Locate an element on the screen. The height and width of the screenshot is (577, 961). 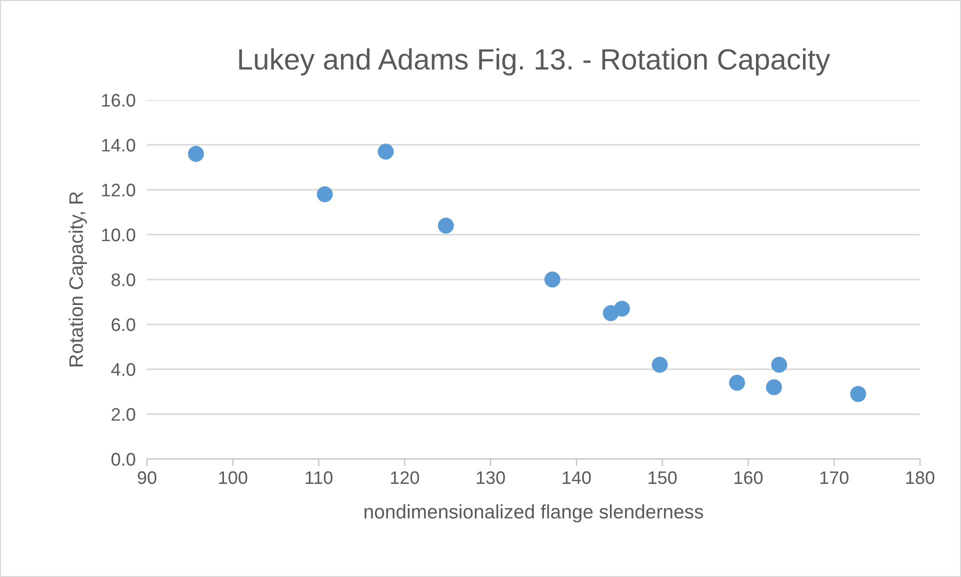
x-tick-label: 180 is located at coordinates (920, 477).